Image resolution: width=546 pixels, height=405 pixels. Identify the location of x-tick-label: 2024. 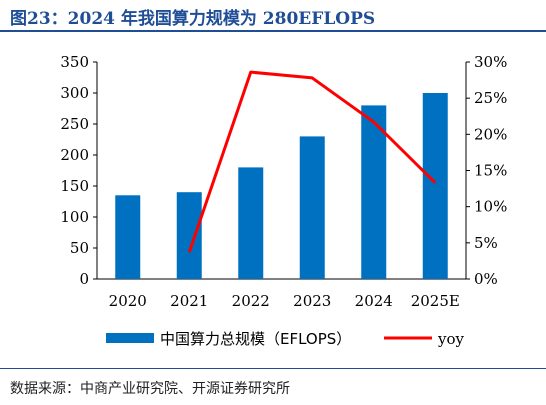
(374, 301).